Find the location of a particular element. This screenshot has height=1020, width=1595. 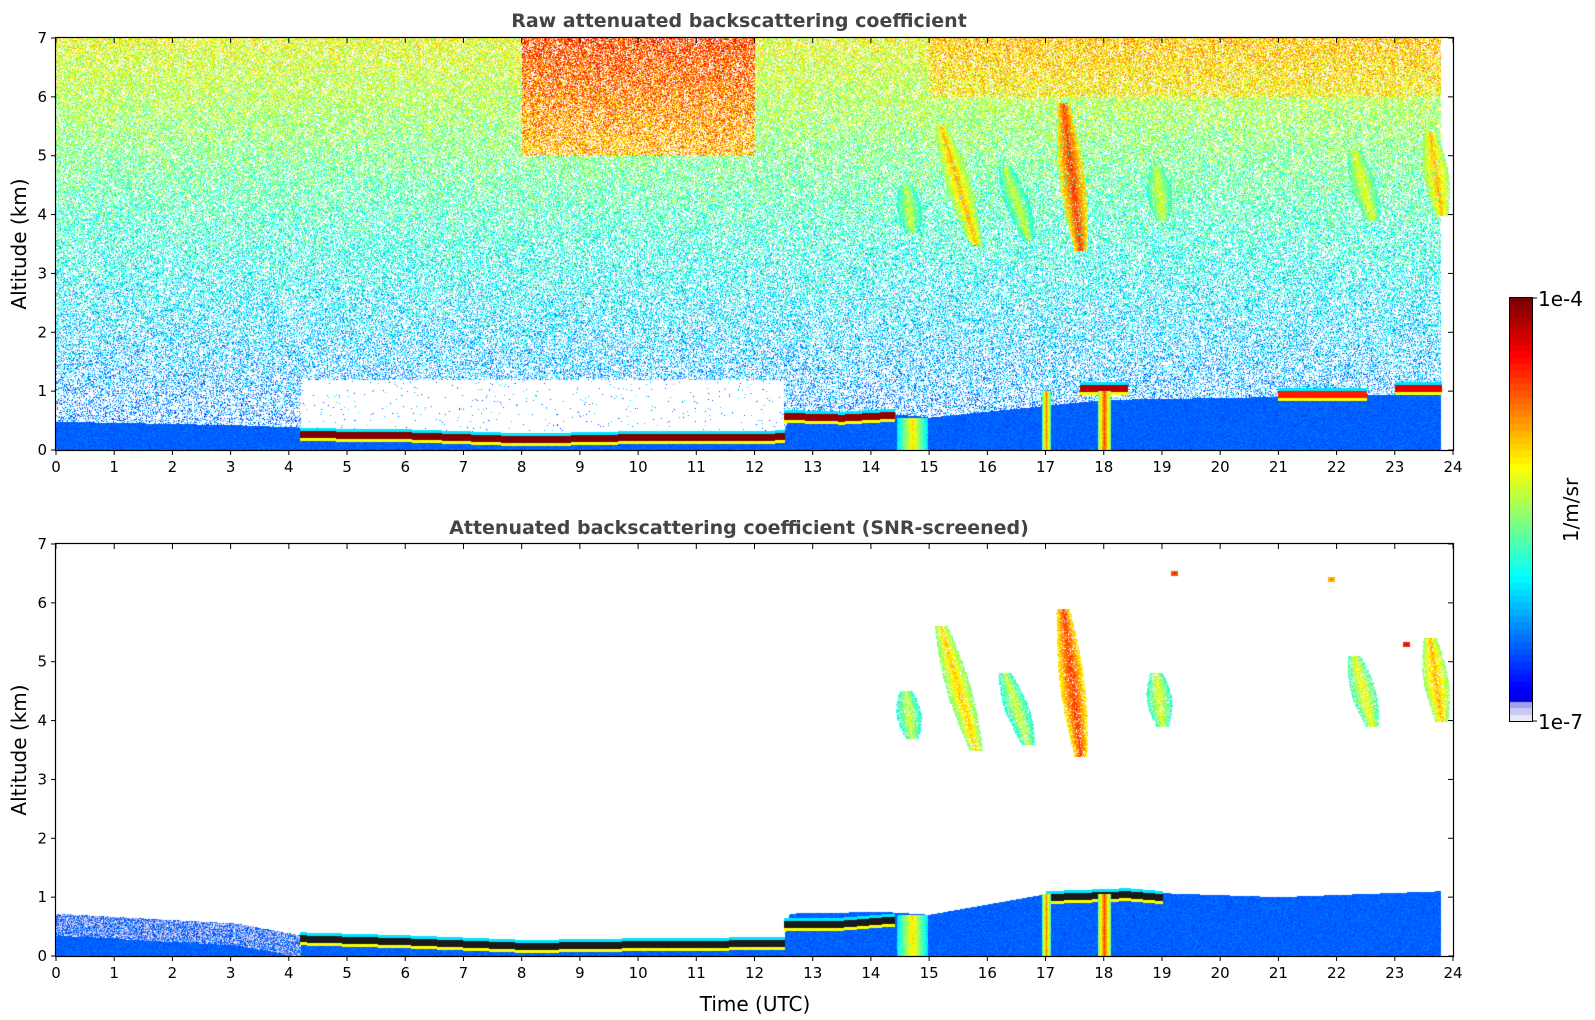

colorbar-max-label: 1e-4 is located at coordinates (1560, 299).